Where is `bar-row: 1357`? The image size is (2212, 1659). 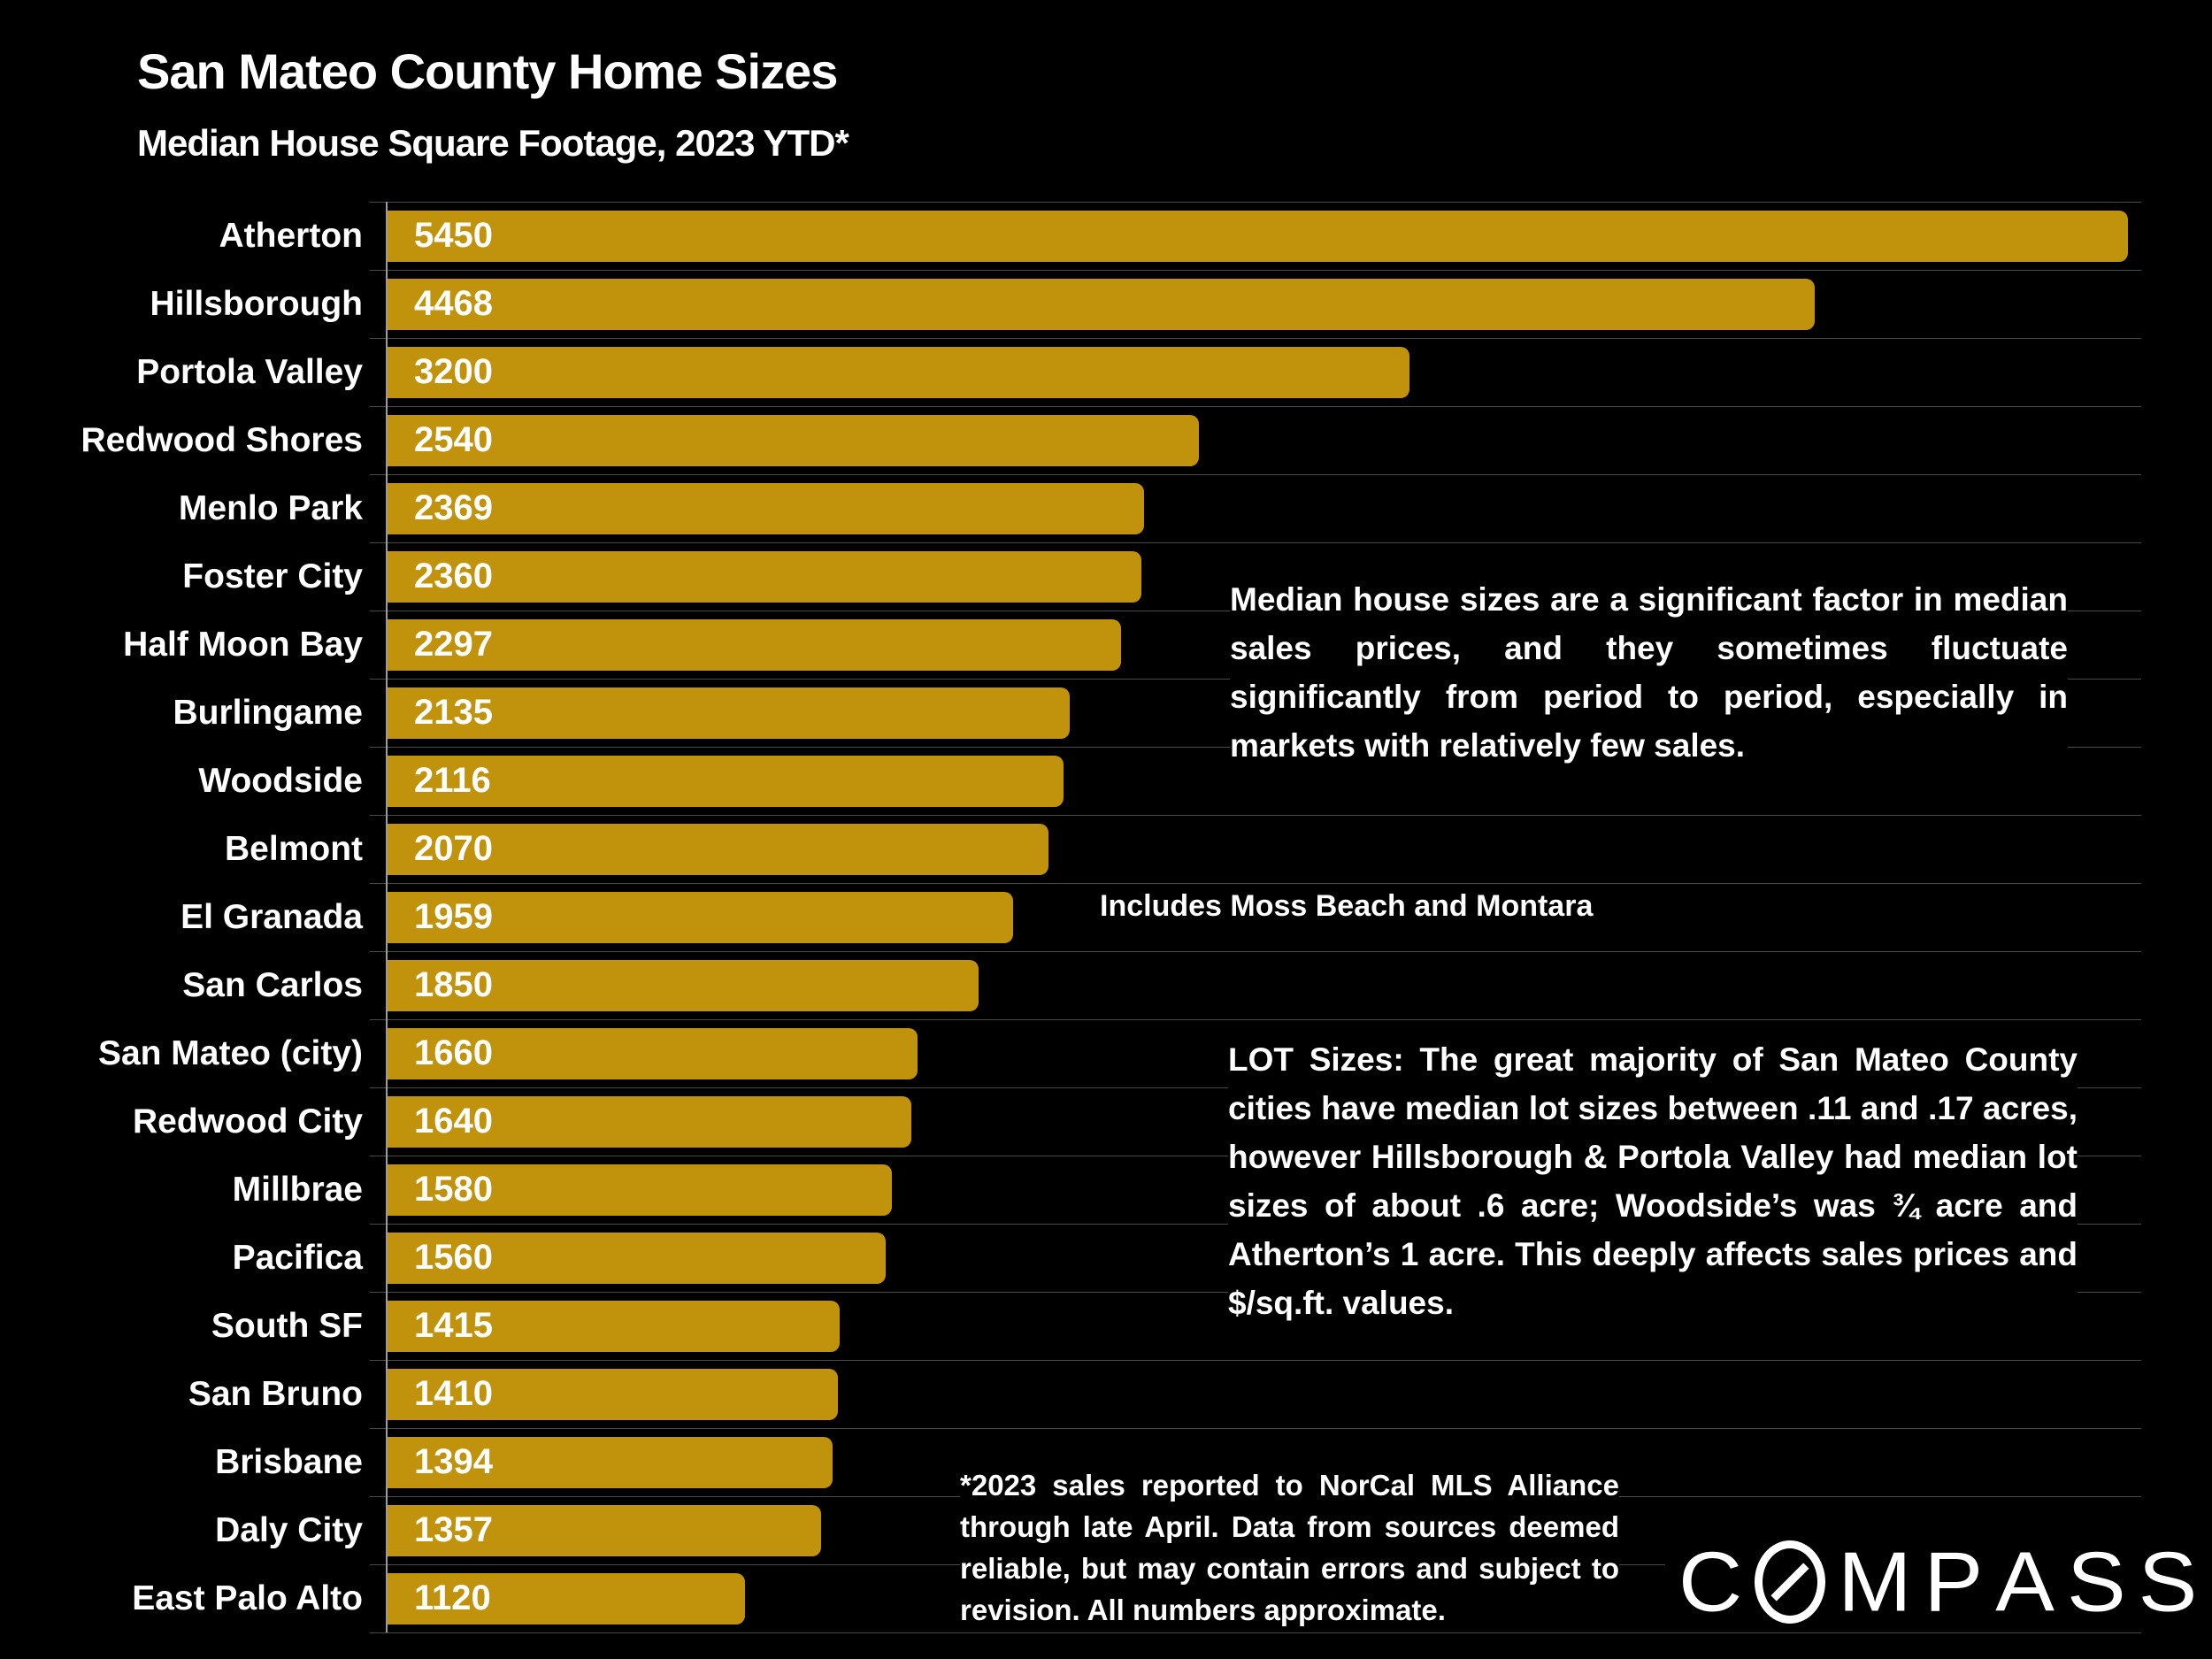 bar-row: 1357 is located at coordinates (1258, 1530).